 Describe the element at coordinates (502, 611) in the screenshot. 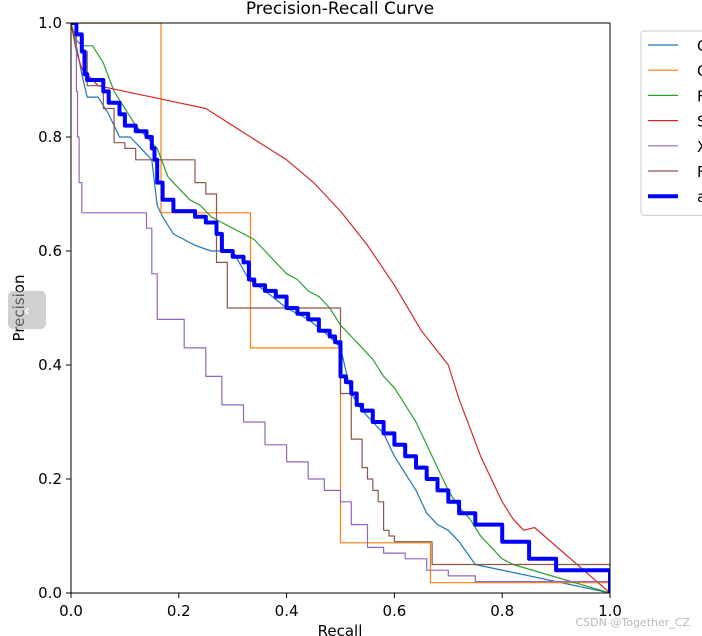

I see `x-tick-label: 0.8` at that location.